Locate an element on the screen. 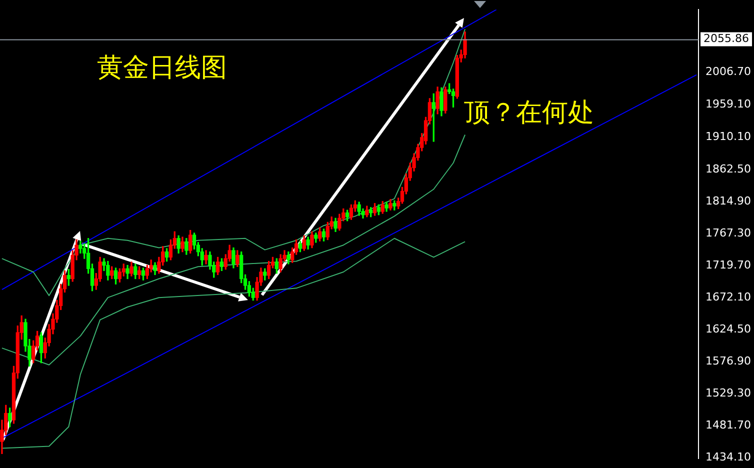 The height and width of the screenshot is (468, 754). ref-line-label: 2055.86 is located at coordinates (727, 39).